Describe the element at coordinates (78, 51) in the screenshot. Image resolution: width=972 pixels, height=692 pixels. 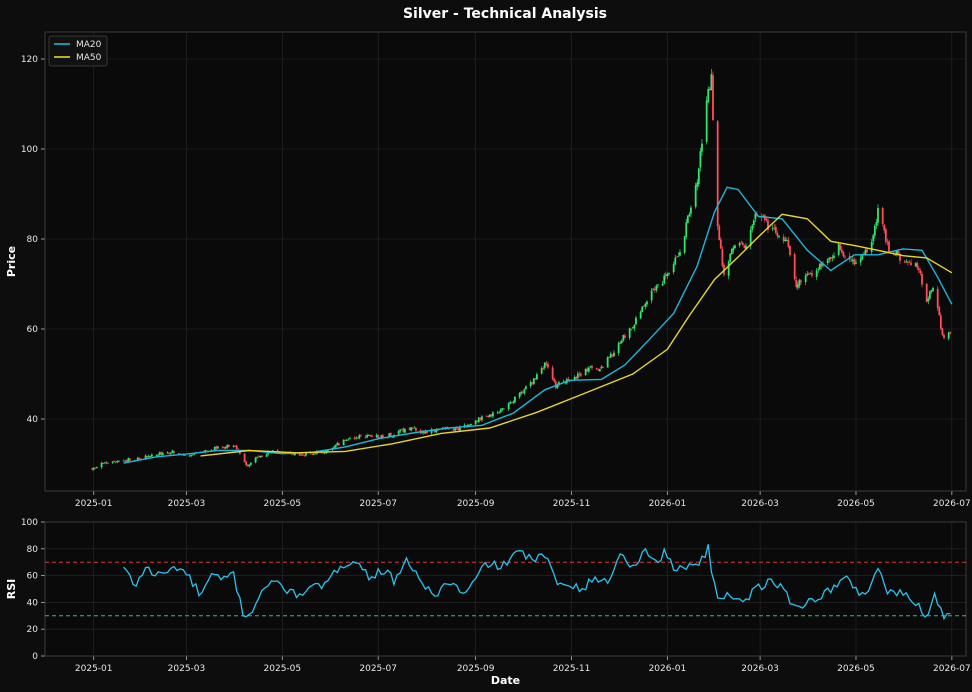
I see `price-legend: MA20 MA50` at that location.